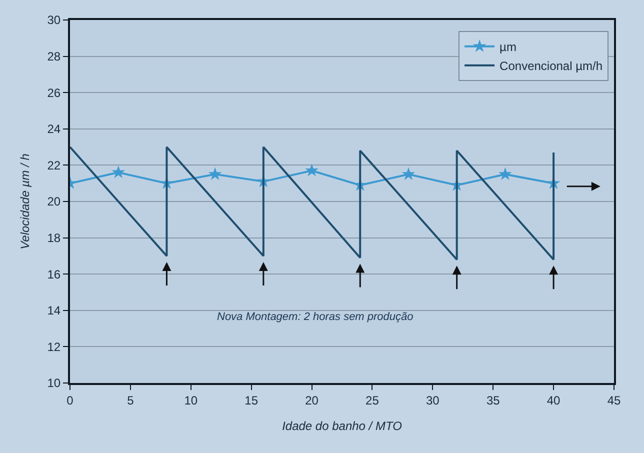 This screenshot has height=453, width=644. I want to click on y-tick-label: 18, so click(54, 238).